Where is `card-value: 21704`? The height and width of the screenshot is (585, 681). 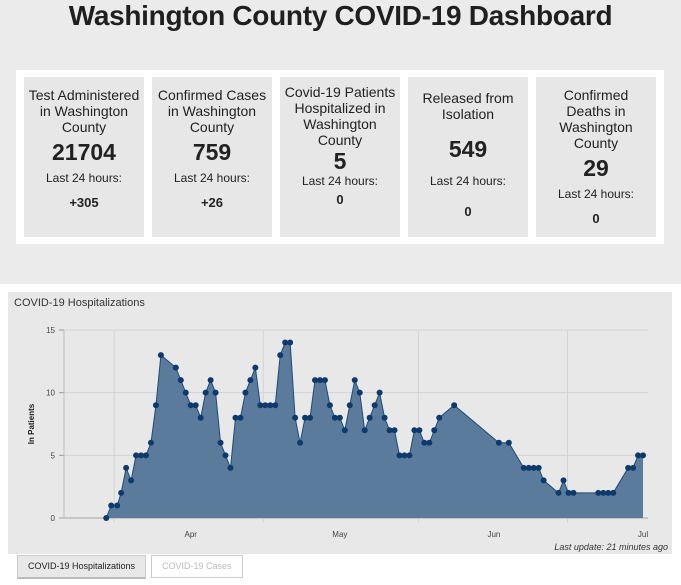
card-value: 21704 is located at coordinates (84, 152).